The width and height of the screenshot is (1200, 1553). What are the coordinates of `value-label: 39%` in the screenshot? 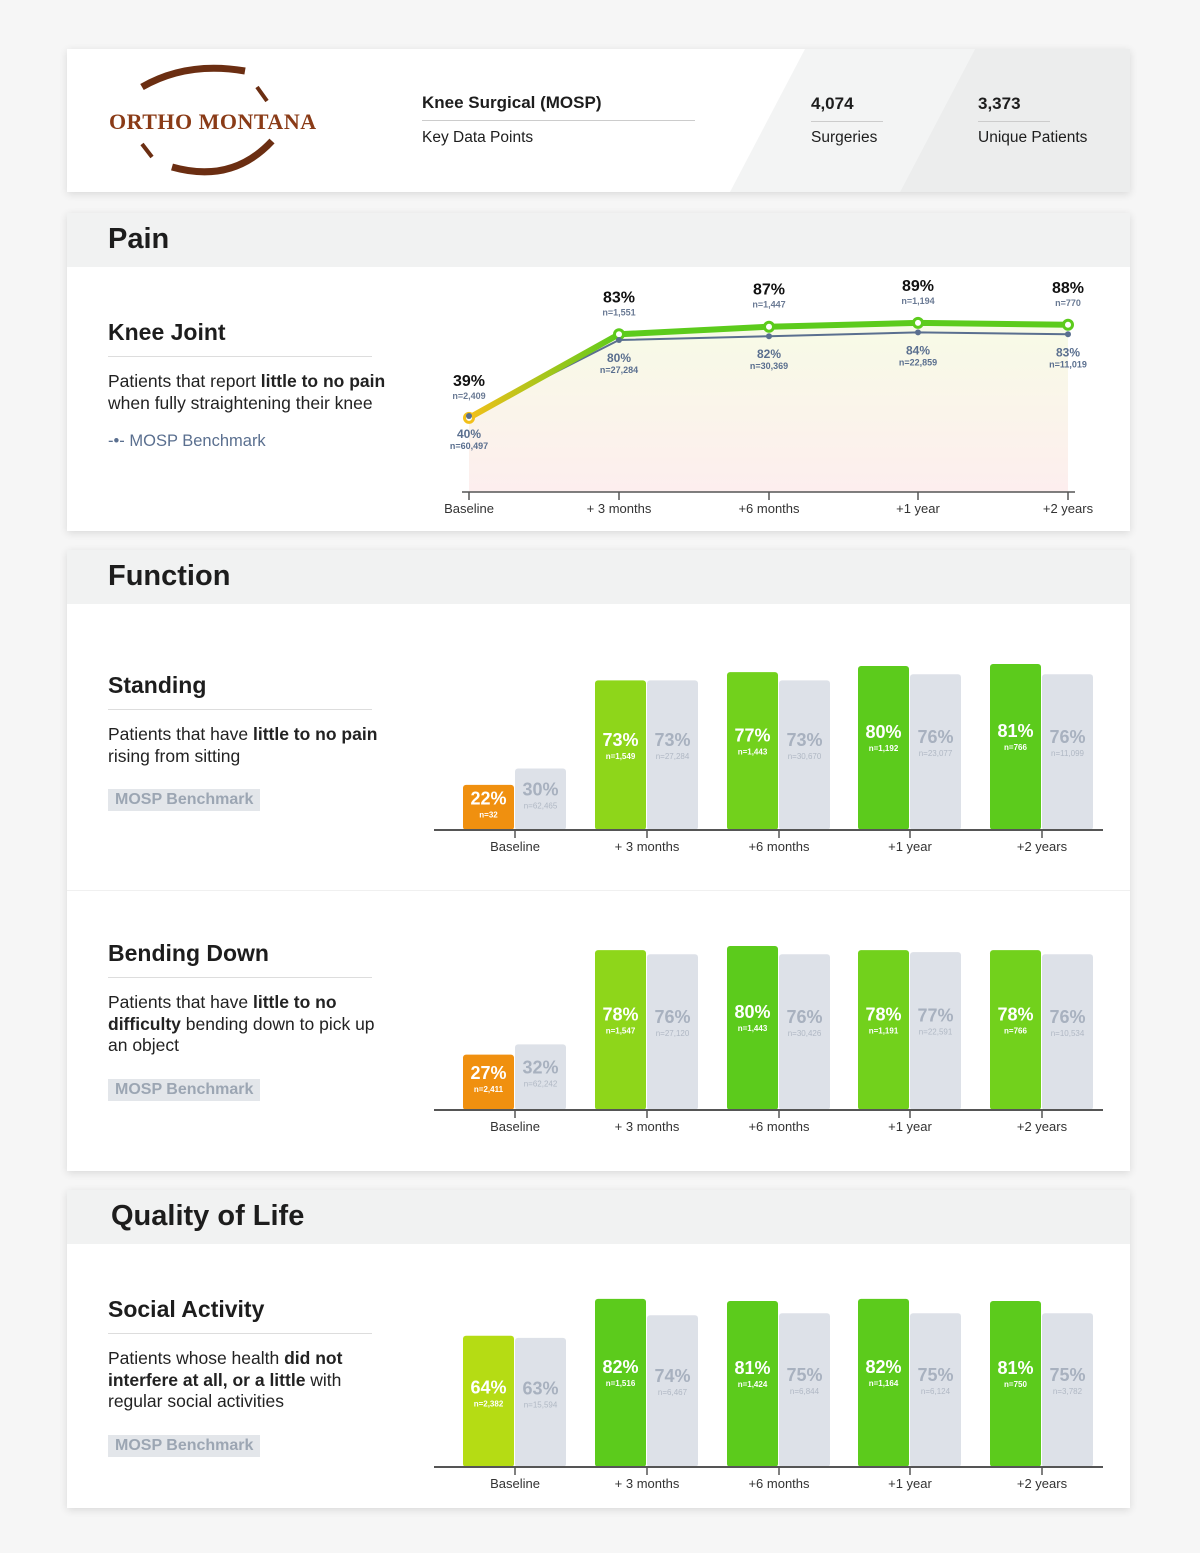 It's located at (469, 381).